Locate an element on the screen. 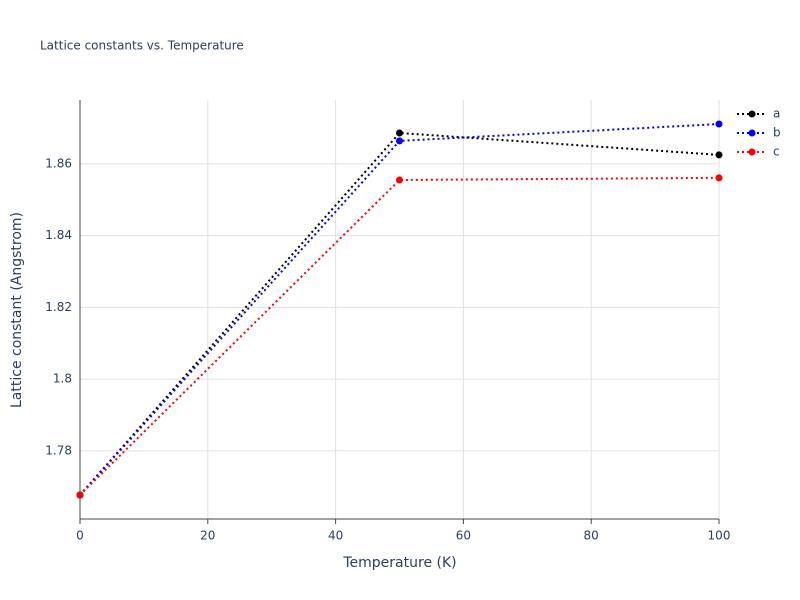  y-tick-label: 1.78 is located at coordinates (58, 450).